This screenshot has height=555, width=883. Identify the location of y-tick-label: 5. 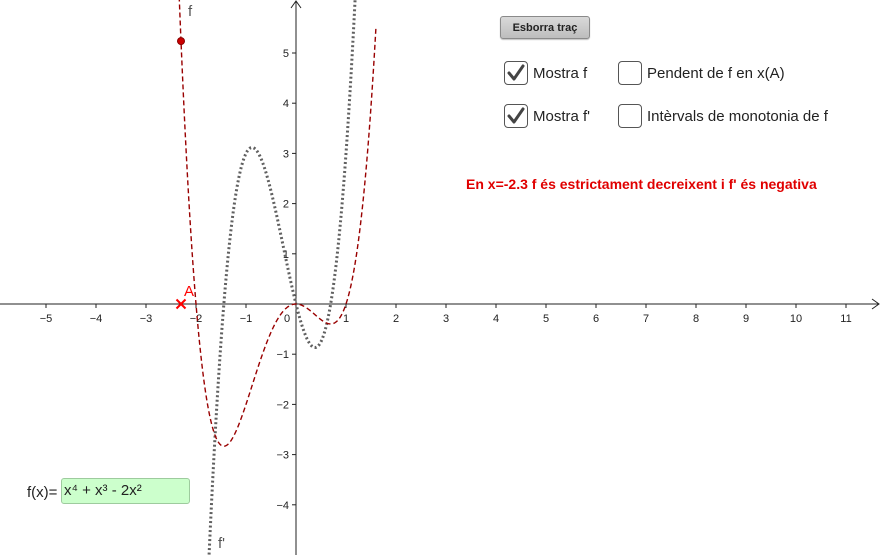
(286, 54).